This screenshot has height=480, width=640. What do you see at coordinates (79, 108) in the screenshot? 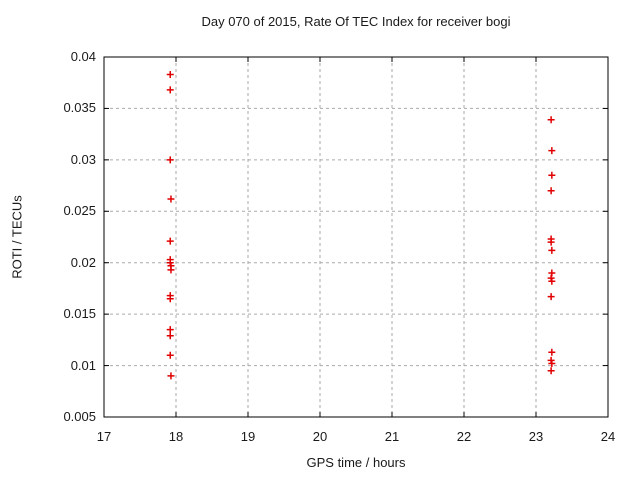
I see `y-tick-label: 0.035` at bounding box center [79, 108].